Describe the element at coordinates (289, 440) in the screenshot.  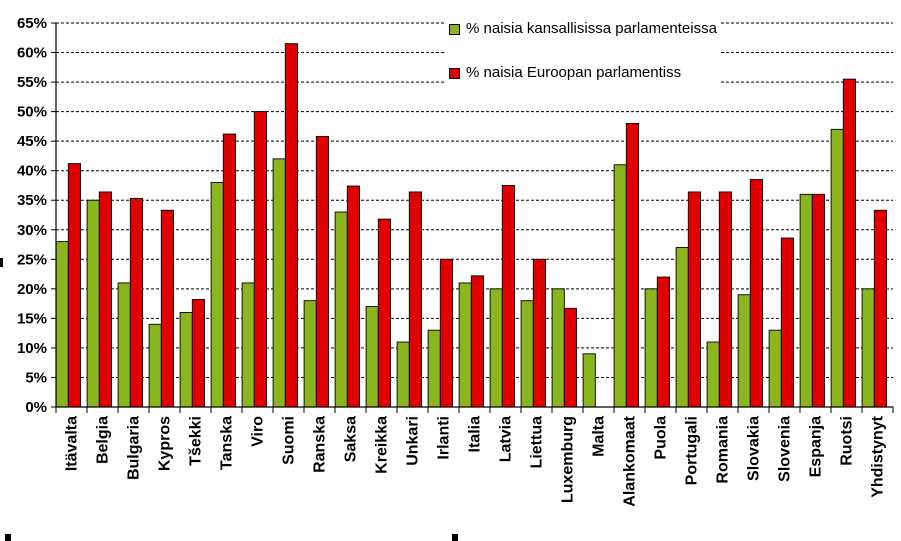
I see `x-tick-label: Suomi` at that location.